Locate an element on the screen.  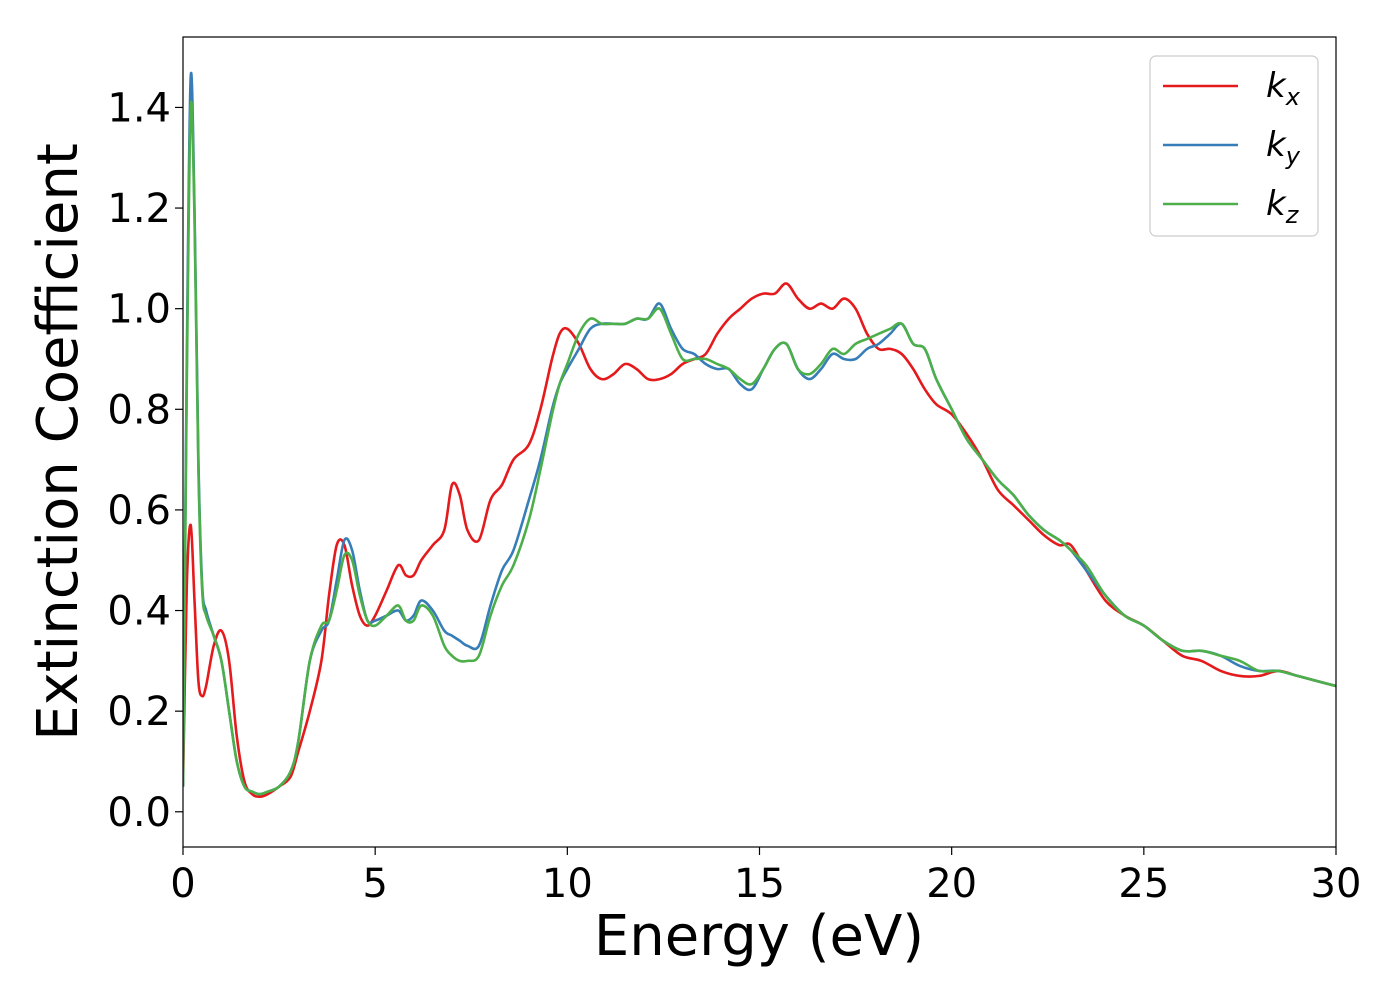
y-tick-label: 1.2 is located at coordinates (139, 209).